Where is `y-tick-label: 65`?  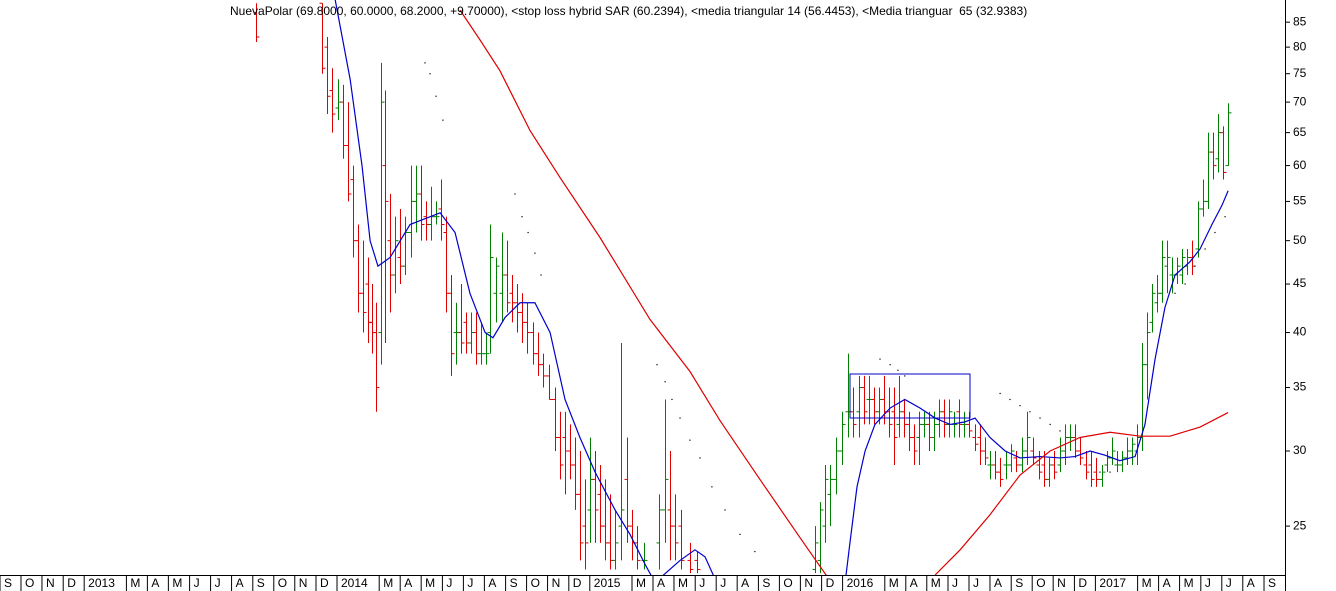 y-tick-label: 65 is located at coordinates (1300, 132).